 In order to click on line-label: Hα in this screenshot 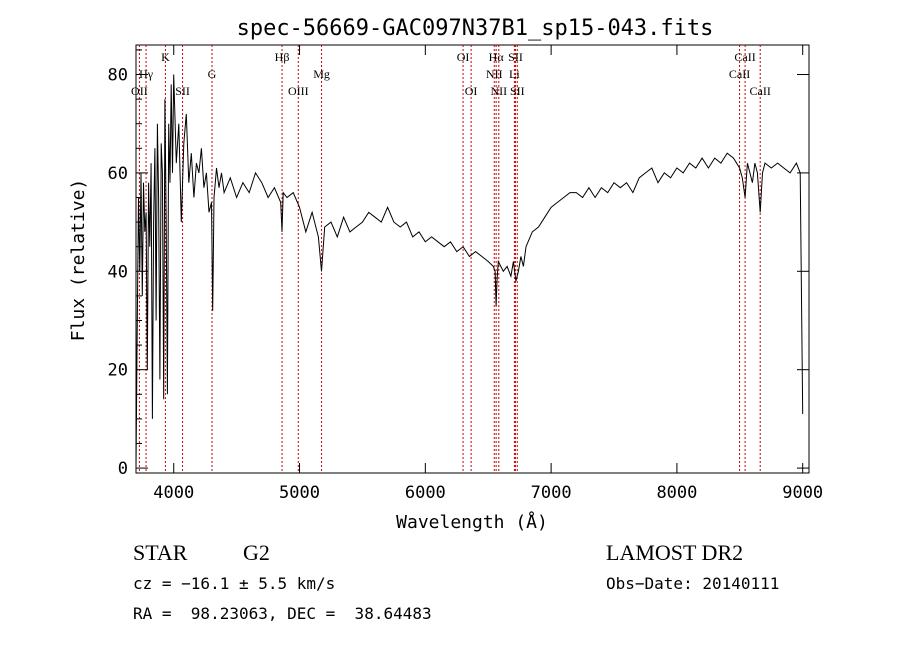, I will do `click(497, 57)`.